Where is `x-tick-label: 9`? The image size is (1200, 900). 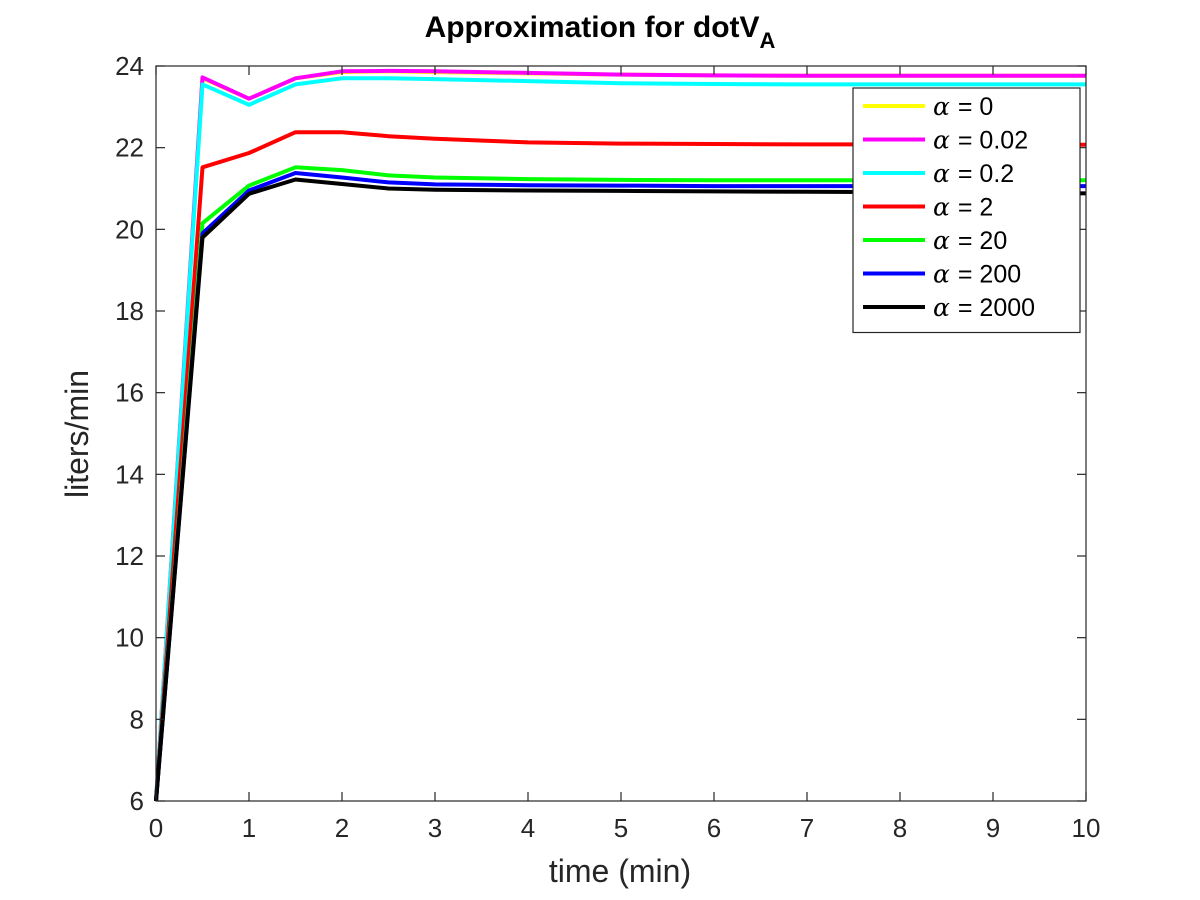 x-tick-label: 9 is located at coordinates (993, 828).